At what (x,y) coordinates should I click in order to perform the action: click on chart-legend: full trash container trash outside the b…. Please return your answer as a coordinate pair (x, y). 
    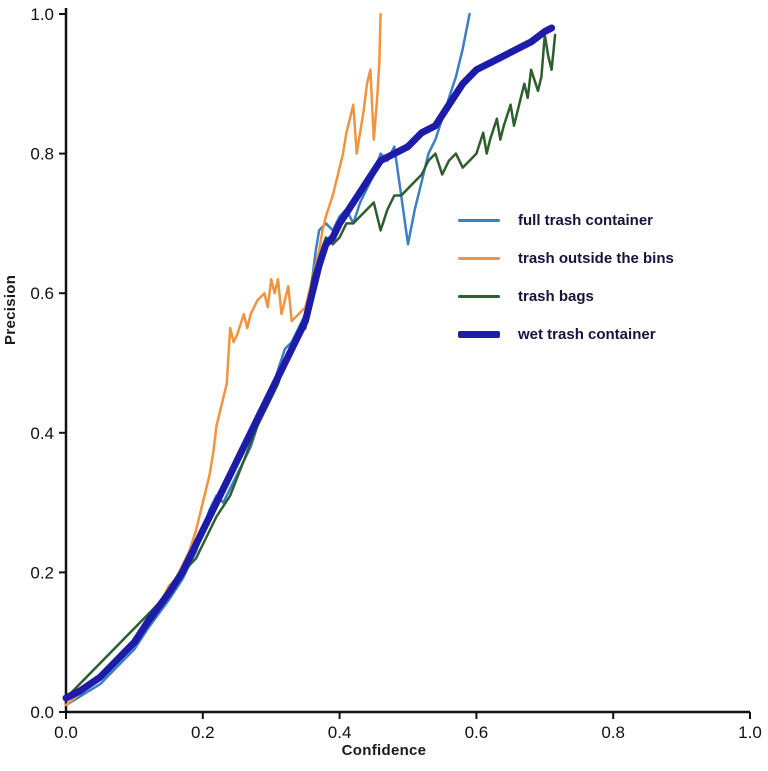
    Looking at the image, I should click on (566, 277).